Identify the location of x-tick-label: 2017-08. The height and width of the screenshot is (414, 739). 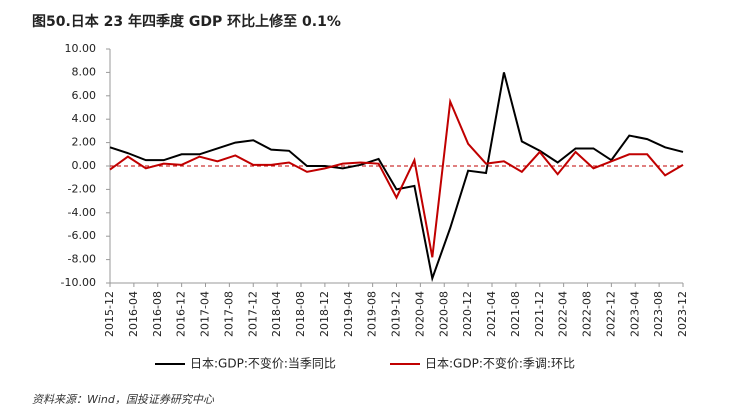
(228, 314).